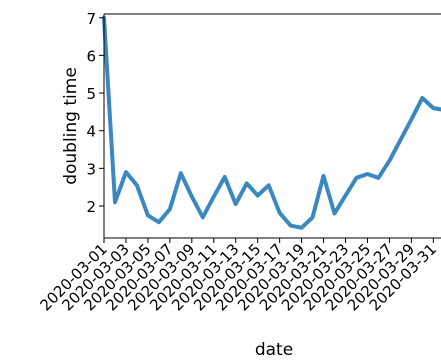  I want to click on y-tick-label: 7, so click(91, 19).